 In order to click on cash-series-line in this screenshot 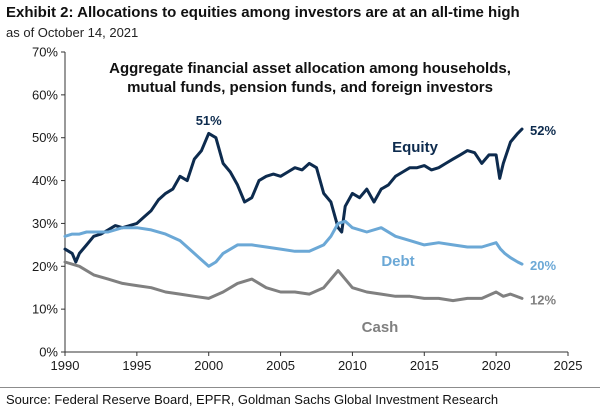, I will do `click(293, 281)`.